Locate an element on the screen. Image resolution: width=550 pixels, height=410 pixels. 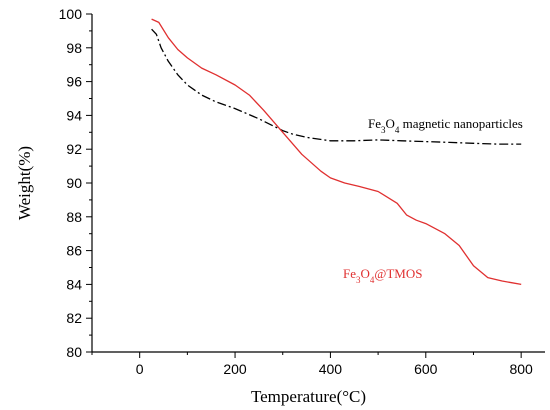
x-axis-title: Temperature(°C) is located at coordinates (308, 396).